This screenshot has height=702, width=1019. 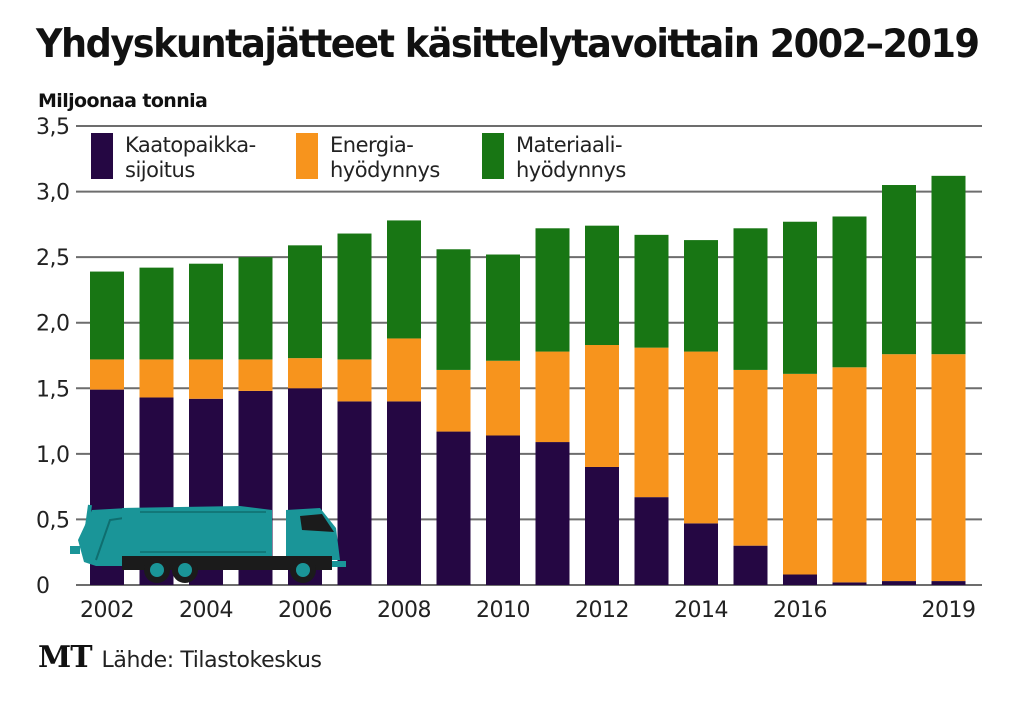 I want to click on bar-segment-material-2007, so click(x=354, y=296).